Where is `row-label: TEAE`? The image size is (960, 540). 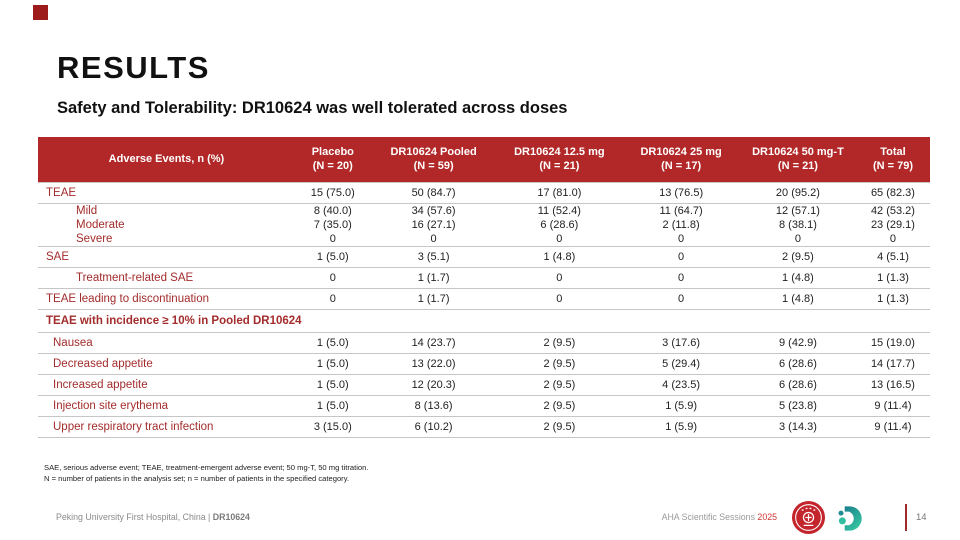
row-label: TEAE is located at coordinates (61, 192).